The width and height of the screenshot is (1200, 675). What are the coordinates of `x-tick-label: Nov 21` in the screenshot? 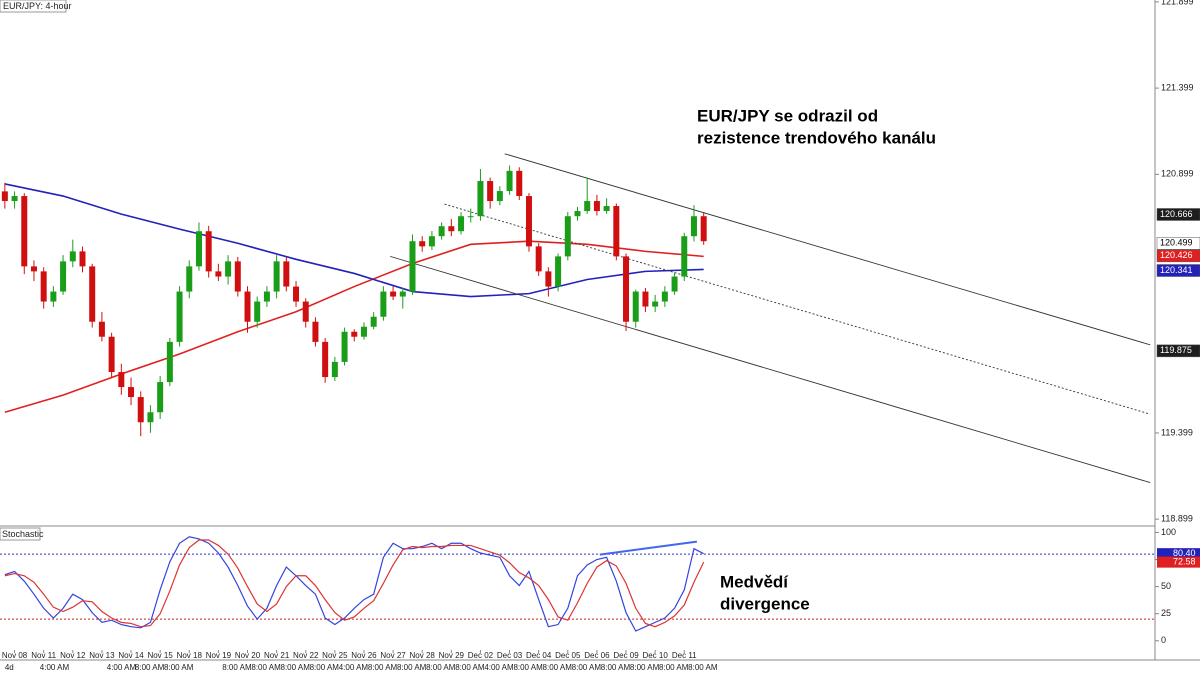 It's located at (277, 655).